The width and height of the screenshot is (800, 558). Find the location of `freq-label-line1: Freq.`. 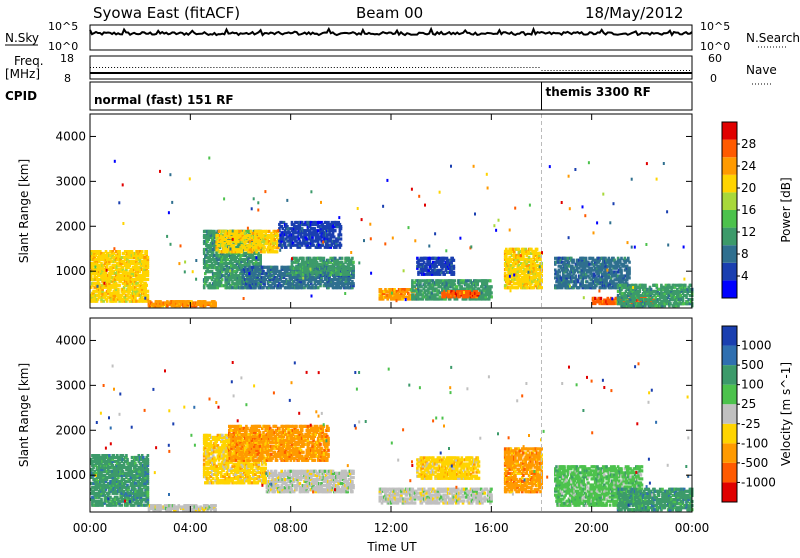

freq-label-line1: Freq. is located at coordinates (29, 61).